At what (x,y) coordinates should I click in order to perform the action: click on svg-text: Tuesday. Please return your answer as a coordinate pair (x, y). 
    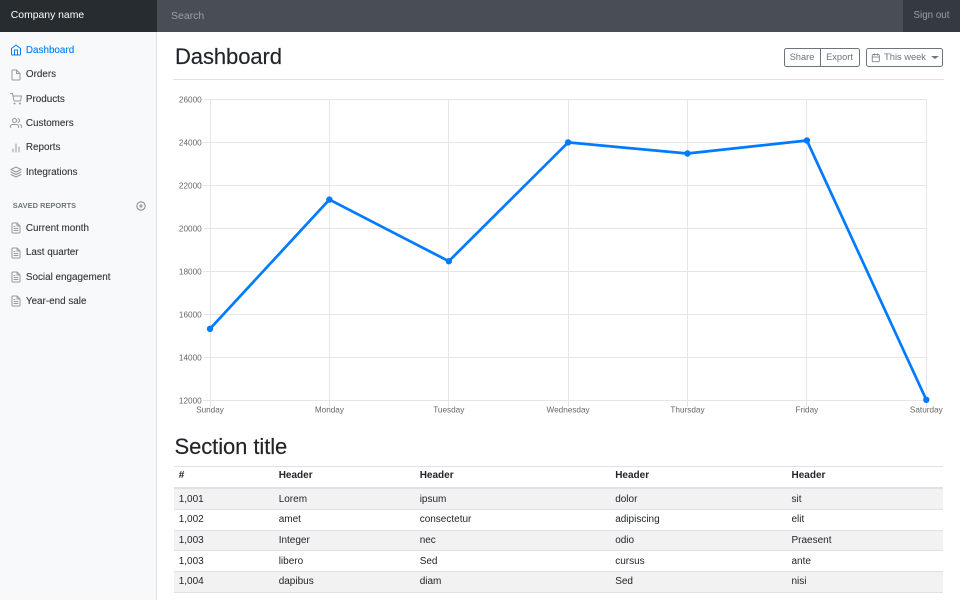
    Looking at the image, I should click on (449, 410).